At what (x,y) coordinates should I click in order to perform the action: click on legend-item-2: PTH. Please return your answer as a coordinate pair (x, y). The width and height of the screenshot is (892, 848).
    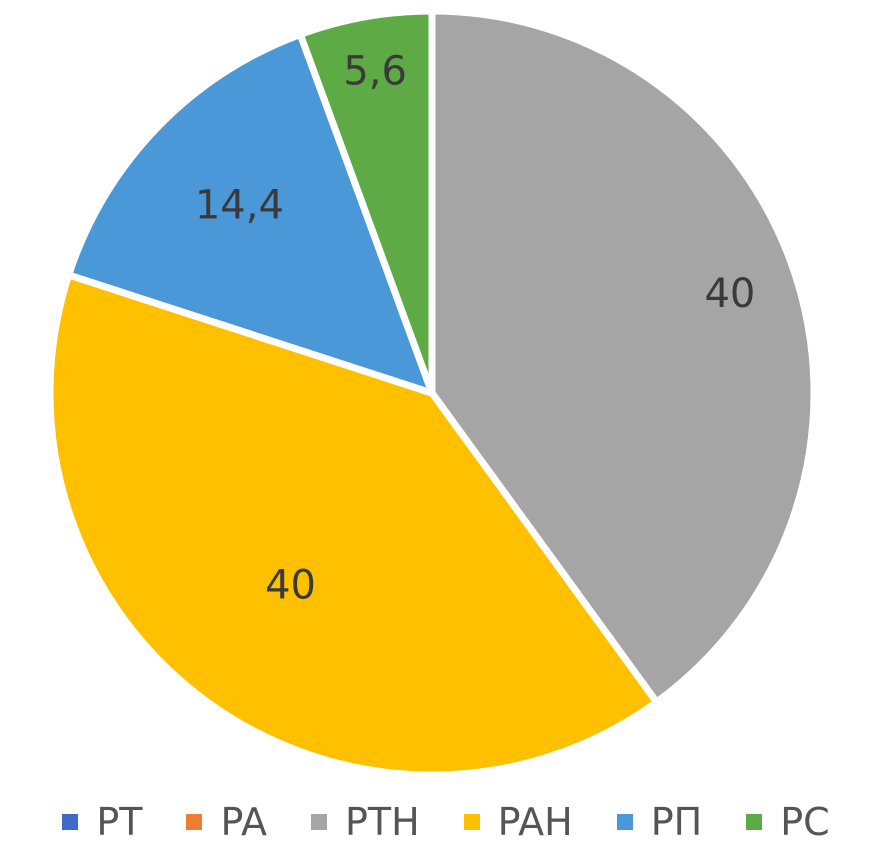
    Looking at the image, I should click on (365, 822).